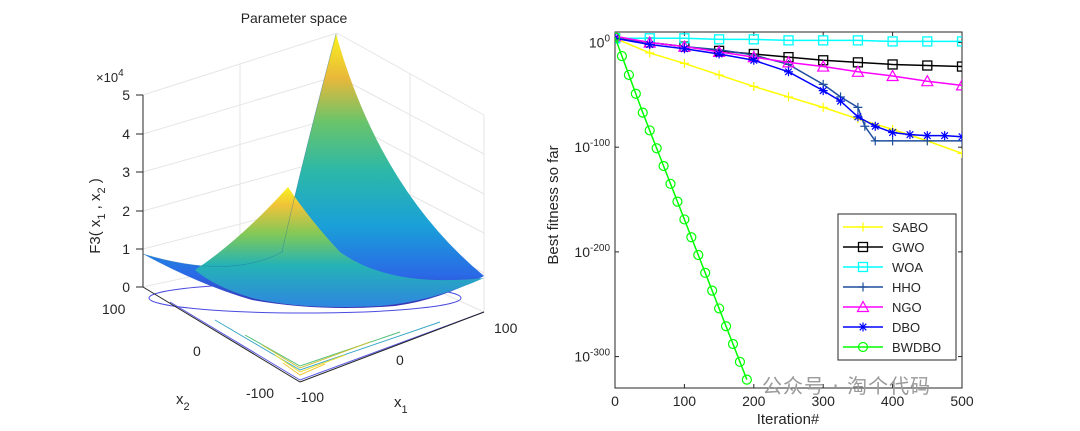  Describe the element at coordinates (906, 327) in the screenshot. I see `legend-label: DBO` at that location.